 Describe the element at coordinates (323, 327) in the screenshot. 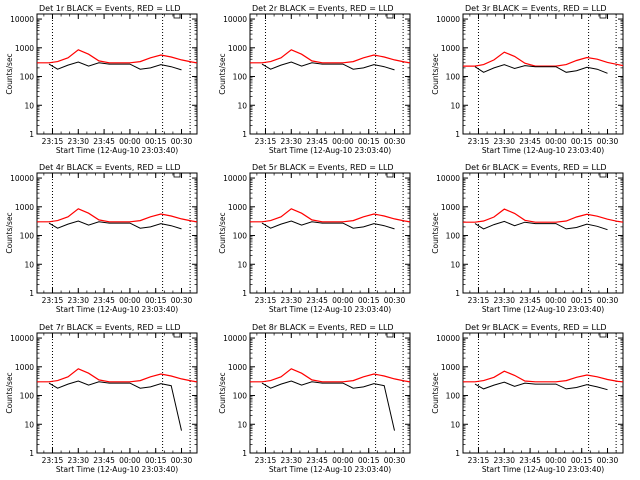

I see `panel-title: Det 8r BLACK = Events, RED = LLD` at that location.